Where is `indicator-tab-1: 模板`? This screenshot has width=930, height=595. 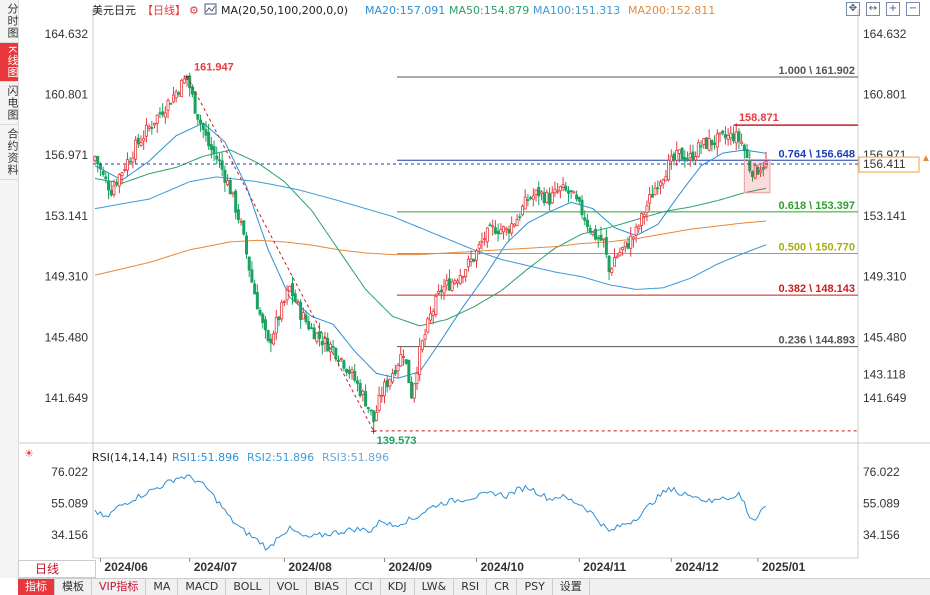
indicator-tab-1: 模板 is located at coordinates (73, 587).